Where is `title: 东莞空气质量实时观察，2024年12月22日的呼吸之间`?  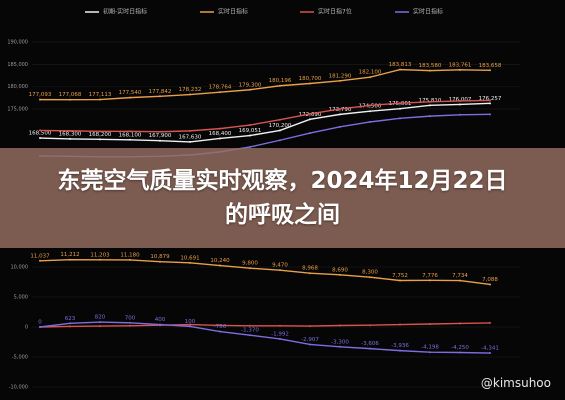 title: 东莞空气质量实时观察，2024年12月22日的呼吸之间 is located at coordinates (282, 198).